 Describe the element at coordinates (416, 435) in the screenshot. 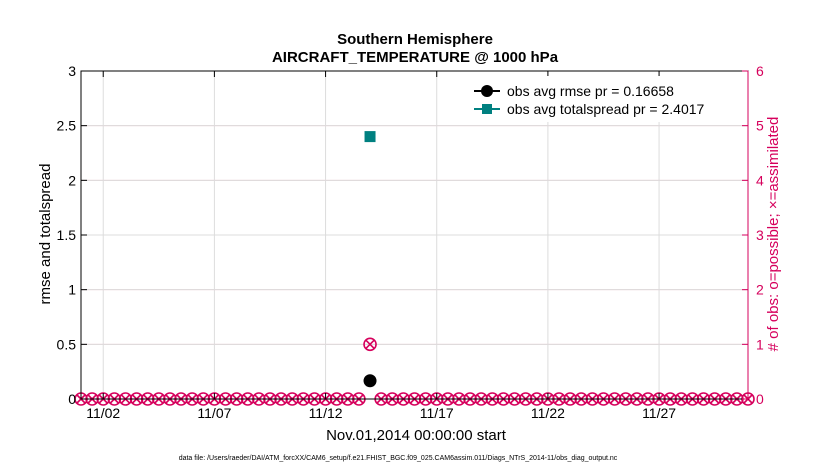

I see `x-axis-label: Nov.01,2014 00:00:00 start` at that location.